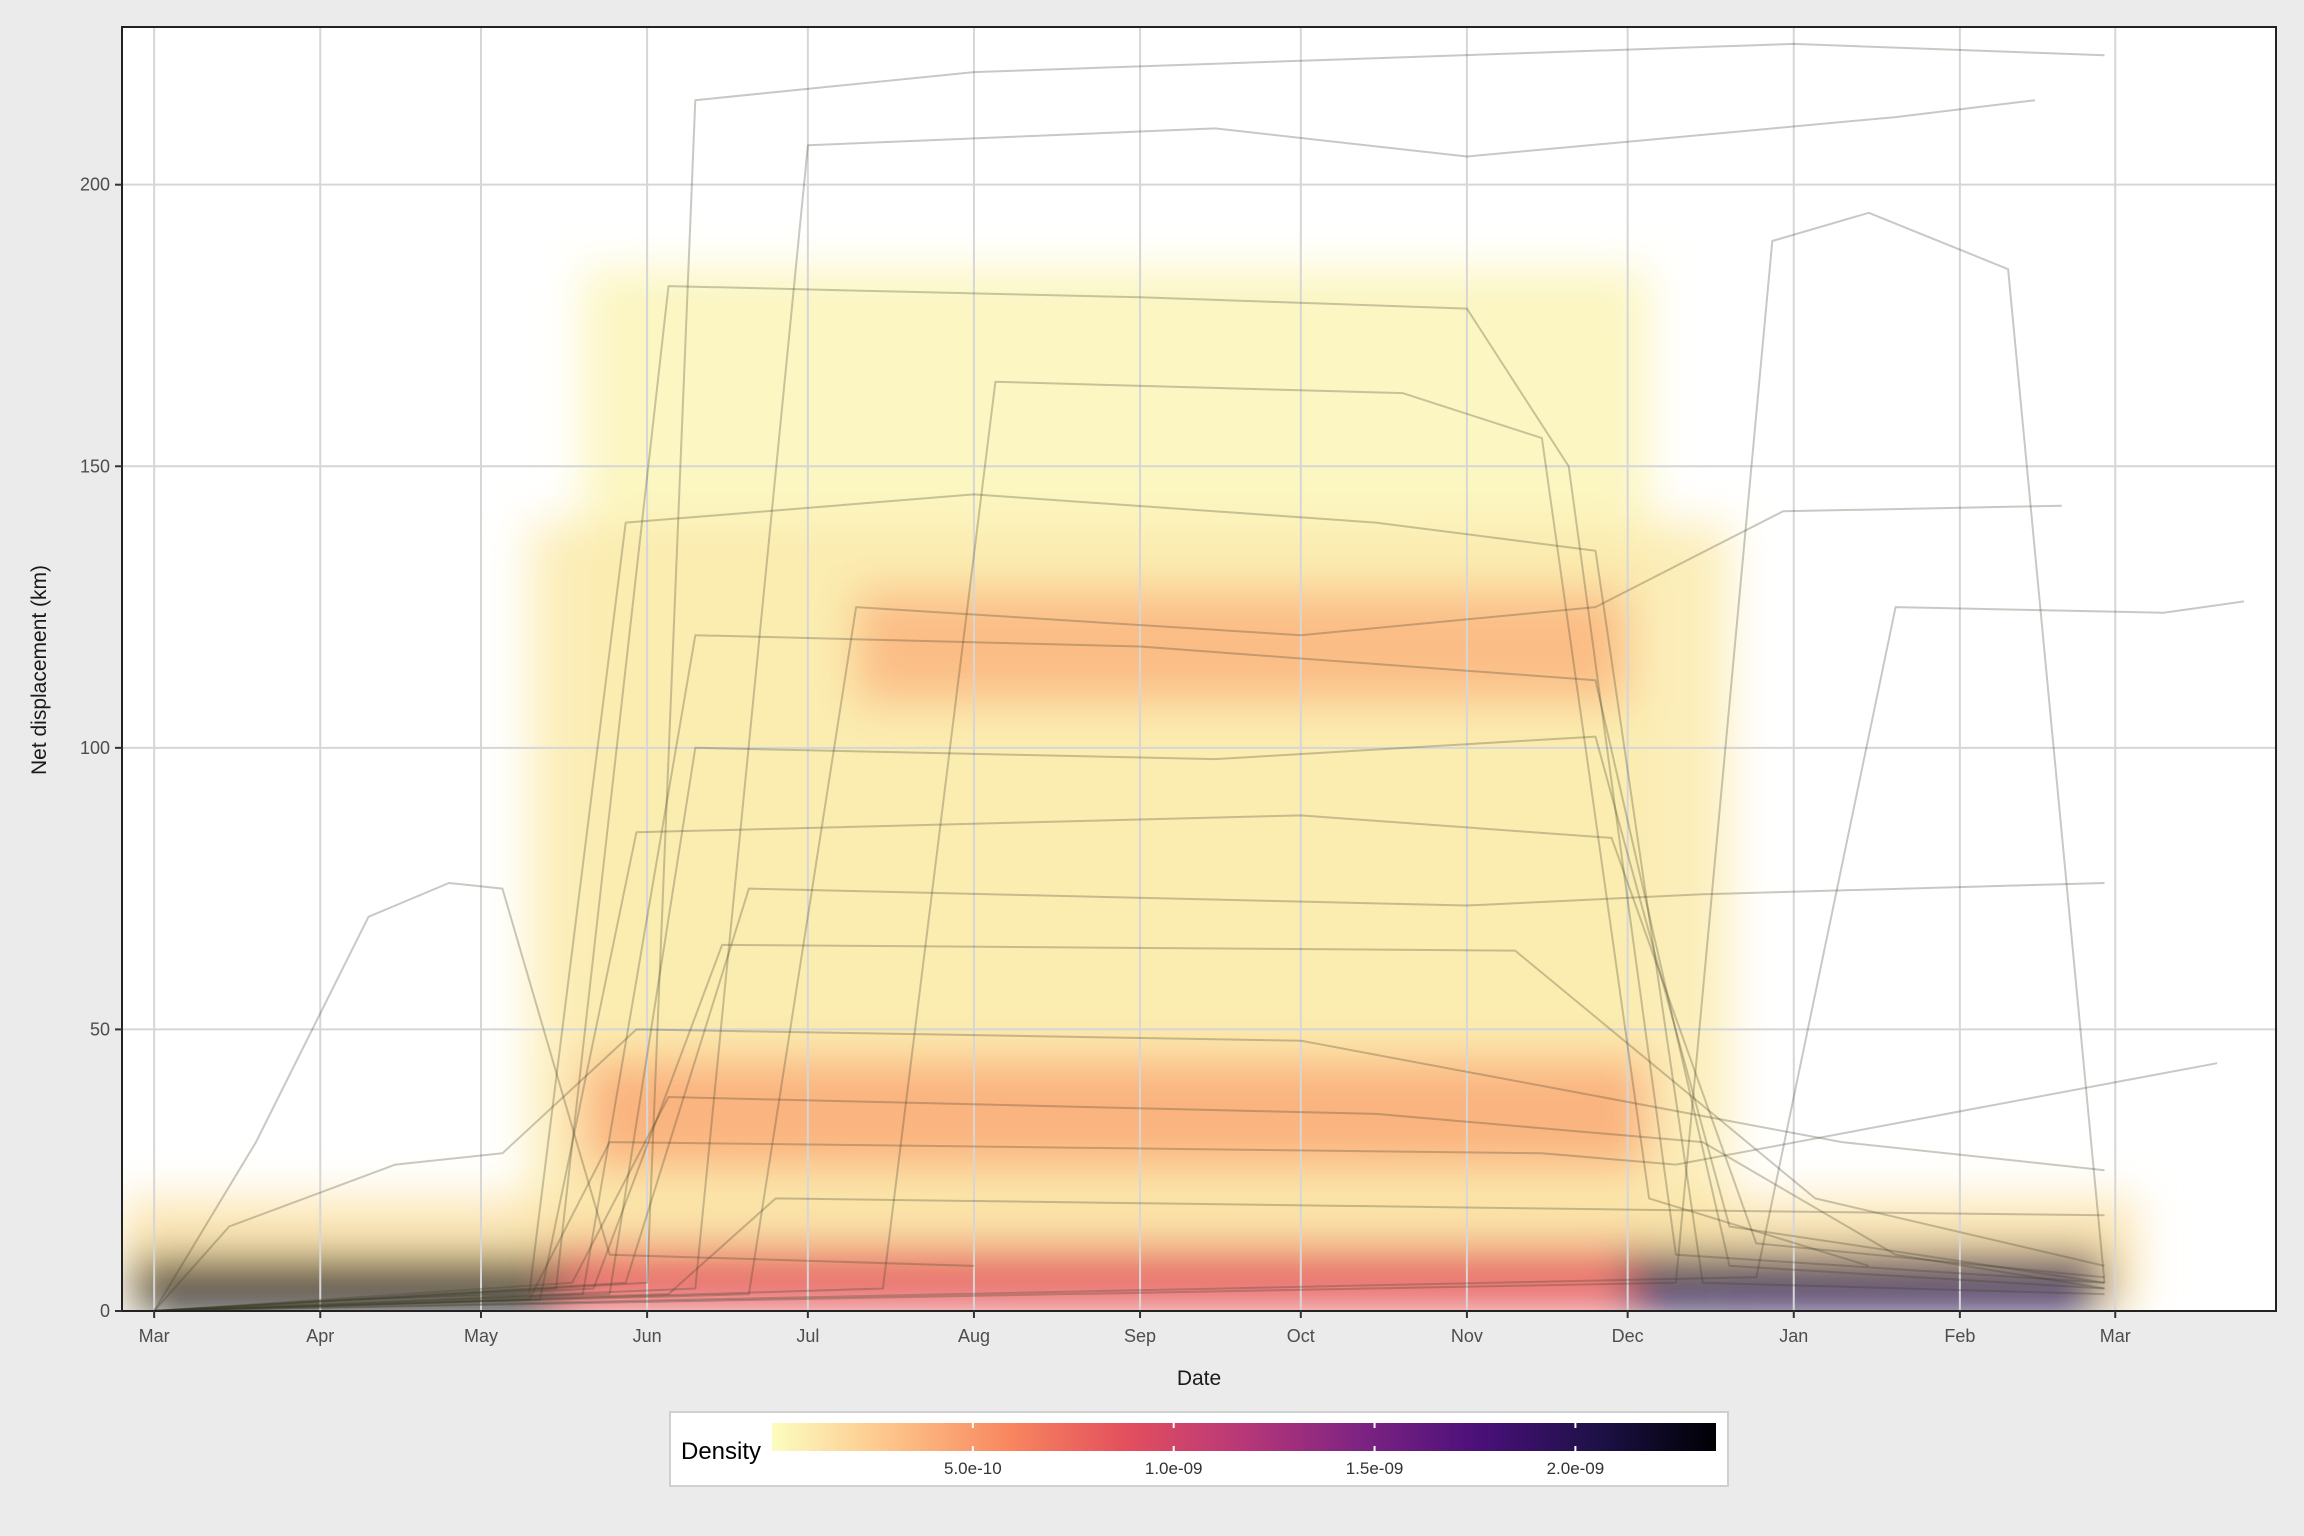  What do you see at coordinates (105, 1311) in the screenshot?
I see `y-tick-label: 0` at bounding box center [105, 1311].